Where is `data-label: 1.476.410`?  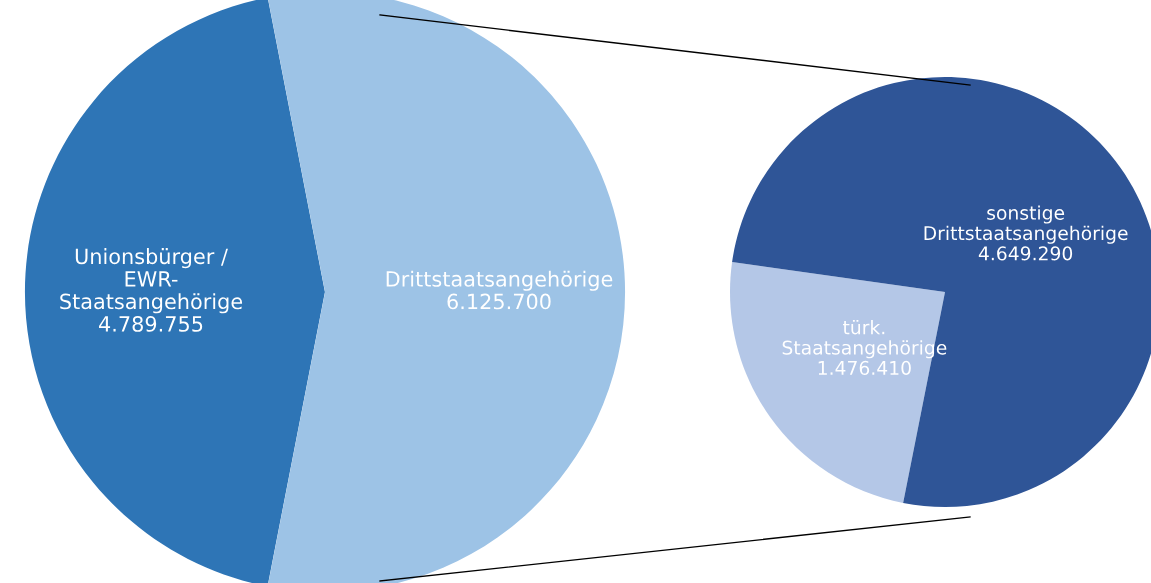
data-label: 1.476.410 is located at coordinates (864, 367).